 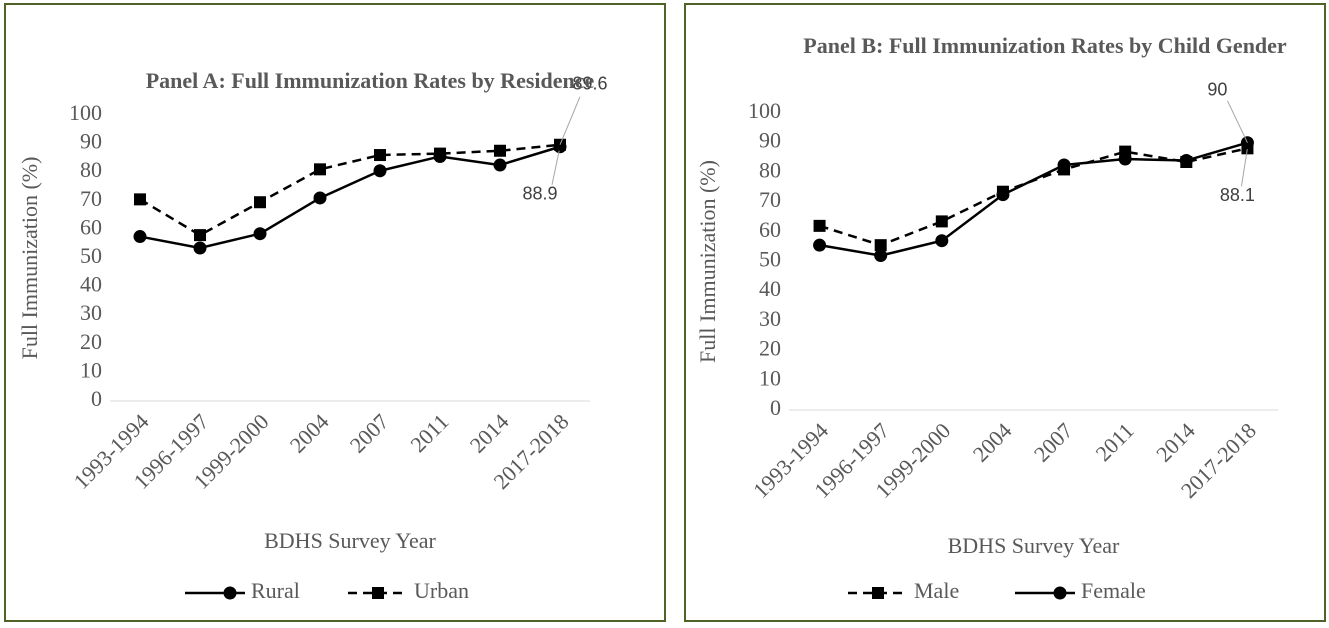 I want to click on legend-label: Rural, so click(x=275, y=590).